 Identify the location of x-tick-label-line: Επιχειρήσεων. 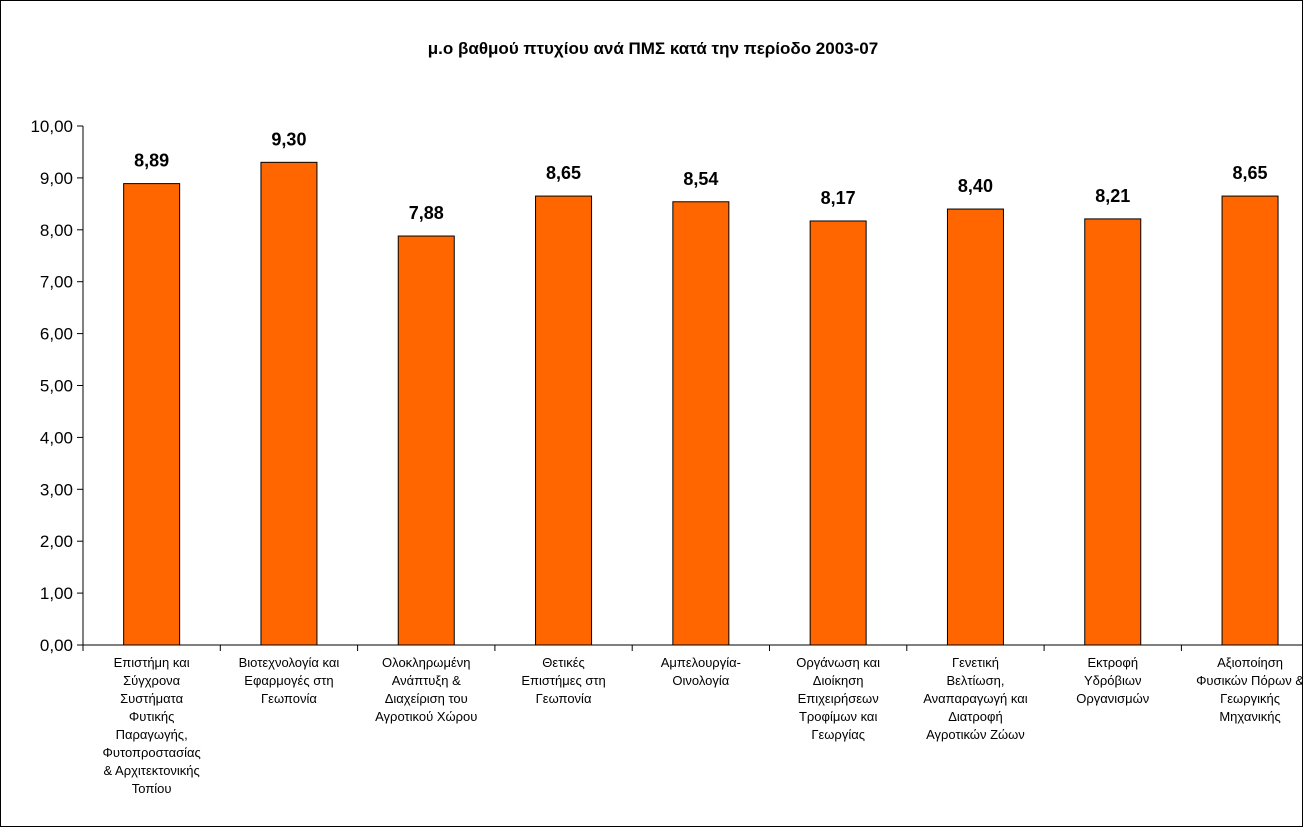
(838, 698).